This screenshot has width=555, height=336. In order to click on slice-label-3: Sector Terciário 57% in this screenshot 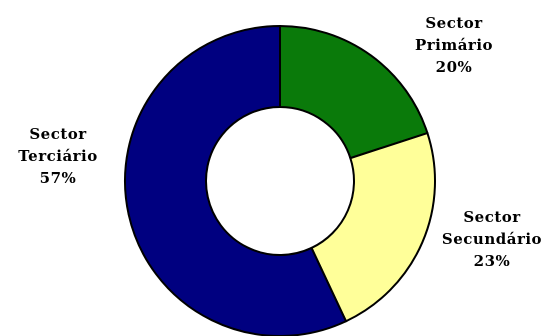, I will do `click(58, 156)`.